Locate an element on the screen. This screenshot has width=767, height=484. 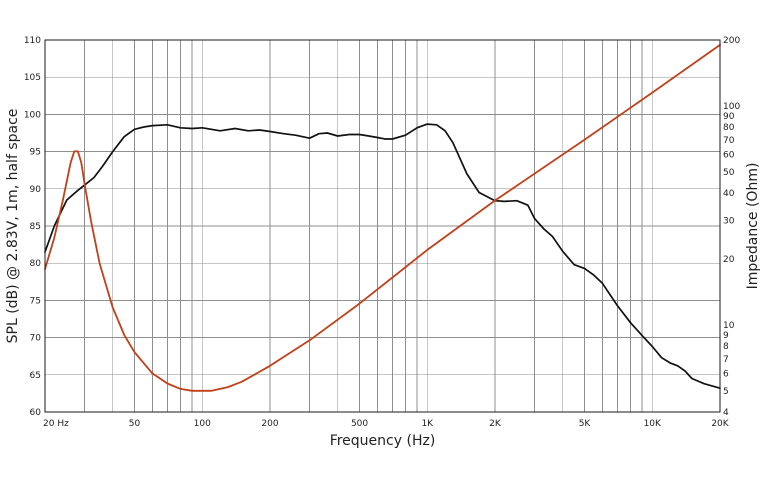
y-tick-label: 85 is located at coordinates (35, 227).